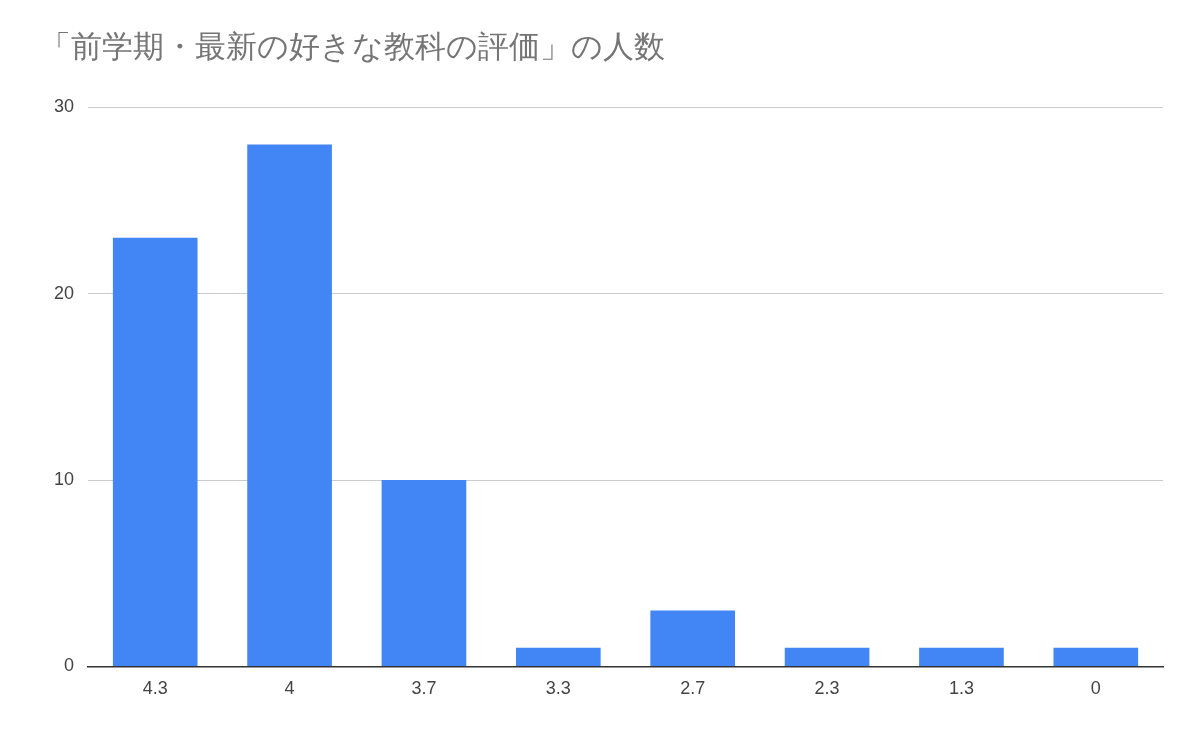 This screenshot has width=1200, height=742. What do you see at coordinates (693, 688) in the screenshot?
I see `x-tick-label: 2.7` at bounding box center [693, 688].